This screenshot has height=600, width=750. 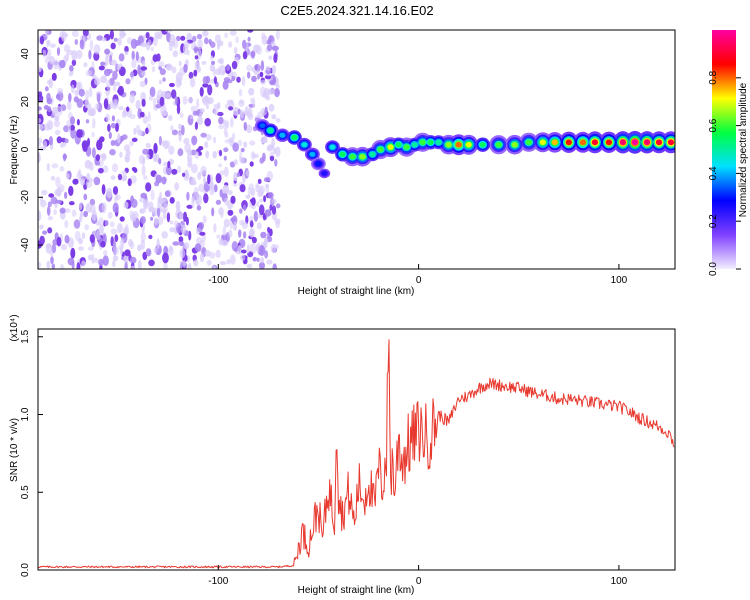 What do you see at coordinates (356, 291) in the screenshot?
I see `top-x-axis-label: Height of straight line (km)` at bounding box center [356, 291].